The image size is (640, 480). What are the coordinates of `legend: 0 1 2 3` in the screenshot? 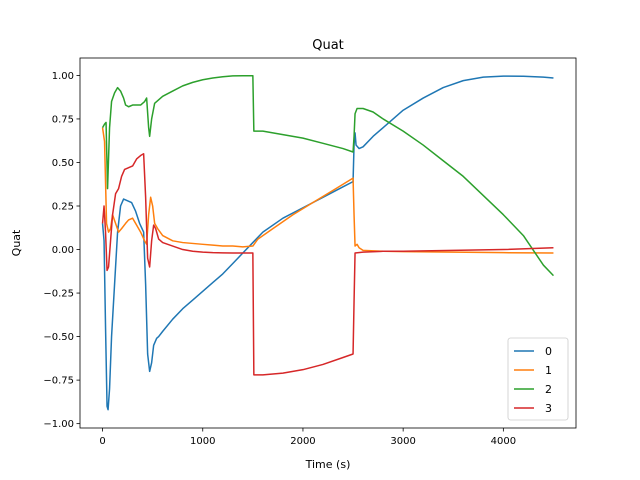 It's located at (538, 379).